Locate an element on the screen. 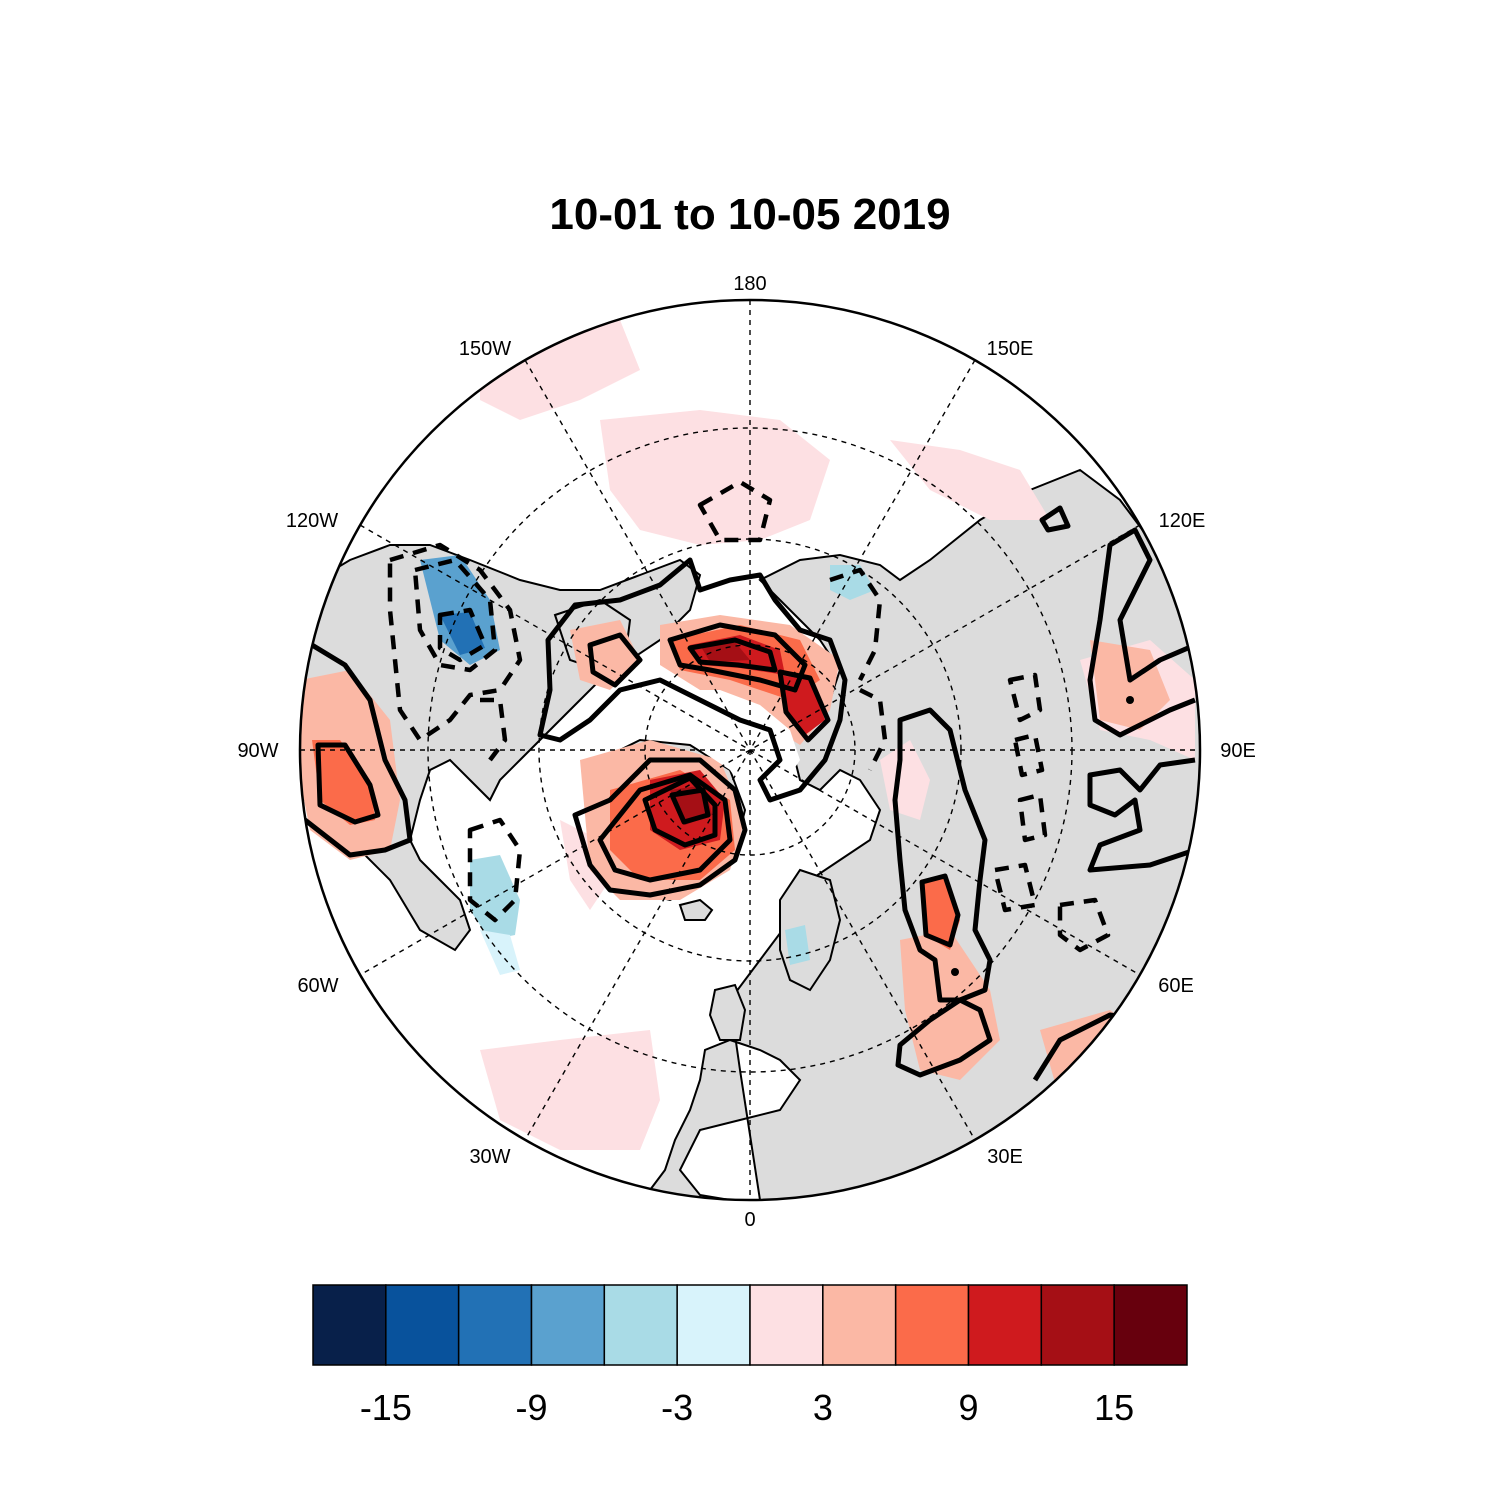 The image size is (1500, 1500). lon-label-150e: 150E is located at coordinates (1010, 349).